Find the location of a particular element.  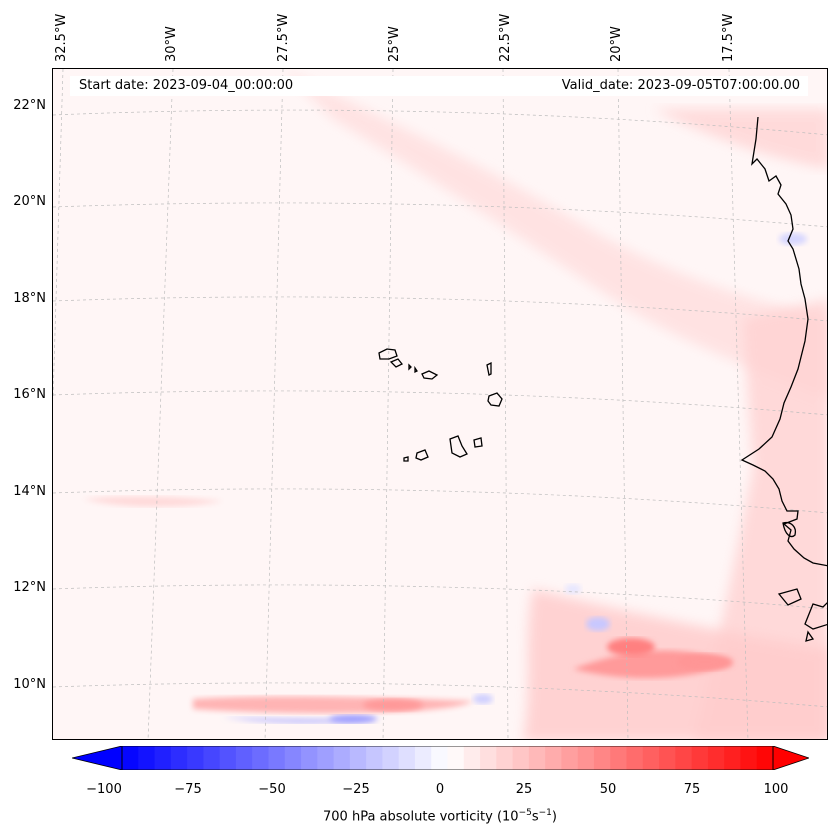

lat-label-12n: 12°N is located at coordinates (29, 587).